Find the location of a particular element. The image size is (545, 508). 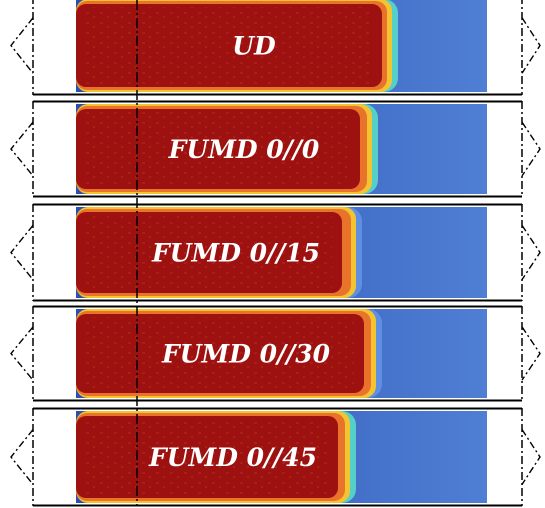

panel-label: UD is located at coordinates (254, 46).